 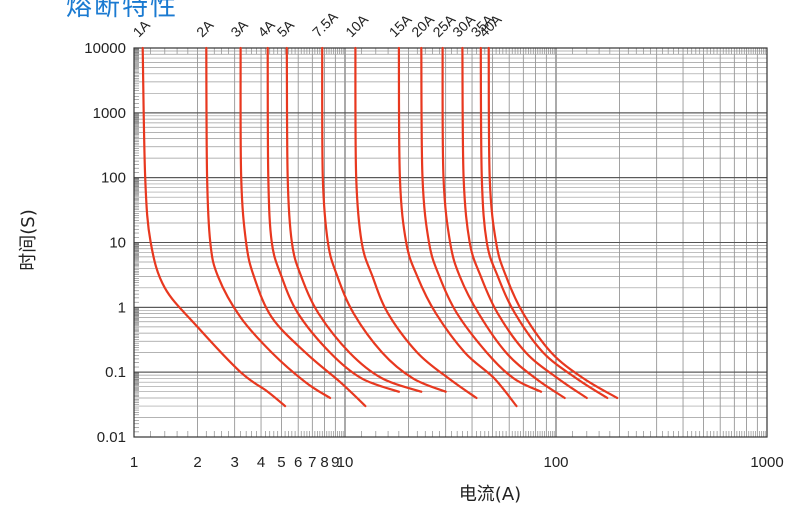 I want to click on curve-15A, so click(x=457, y=227).